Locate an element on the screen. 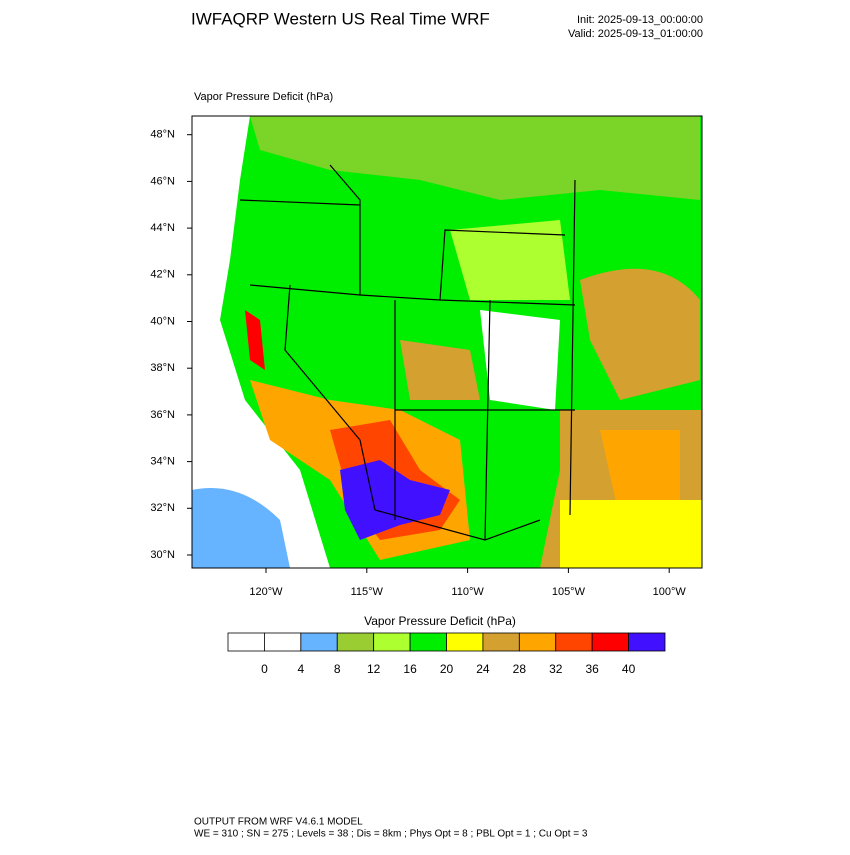 Image resolution: width=850 pixels, height=855 pixels. colorbar-label: 4 is located at coordinates (300, 669).